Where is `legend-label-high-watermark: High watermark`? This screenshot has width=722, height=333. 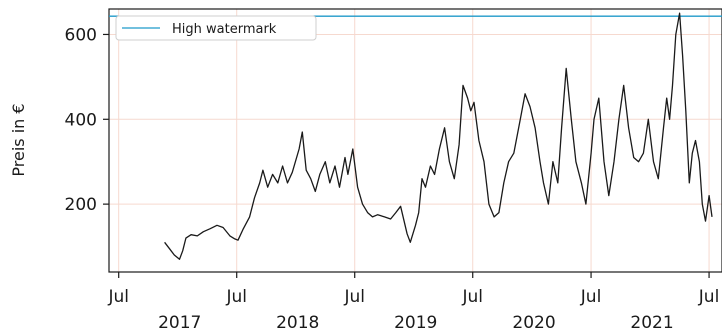
legend-label-high-watermark: High watermark is located at coordinates (224, 29).